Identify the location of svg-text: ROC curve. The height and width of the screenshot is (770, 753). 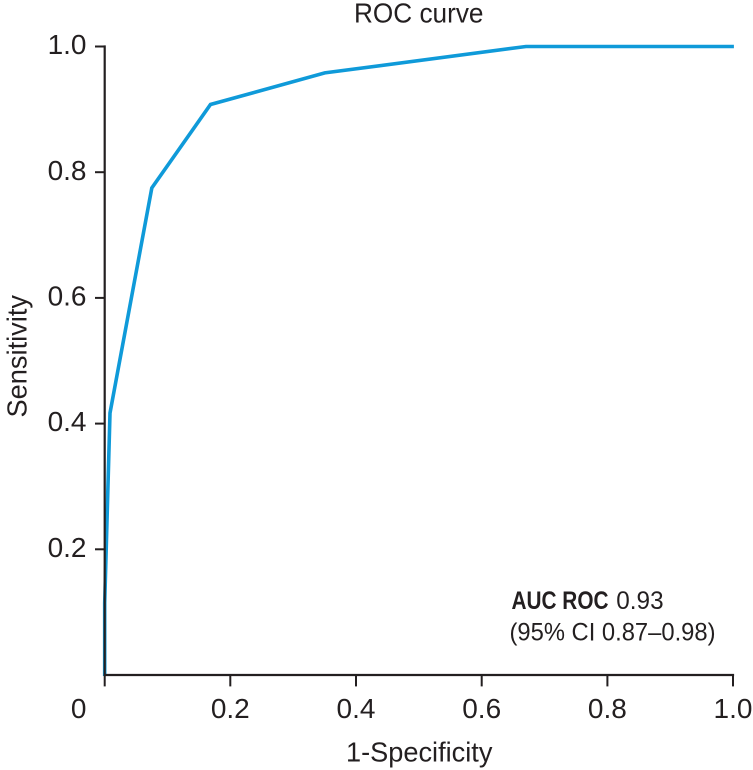
(419, 14).